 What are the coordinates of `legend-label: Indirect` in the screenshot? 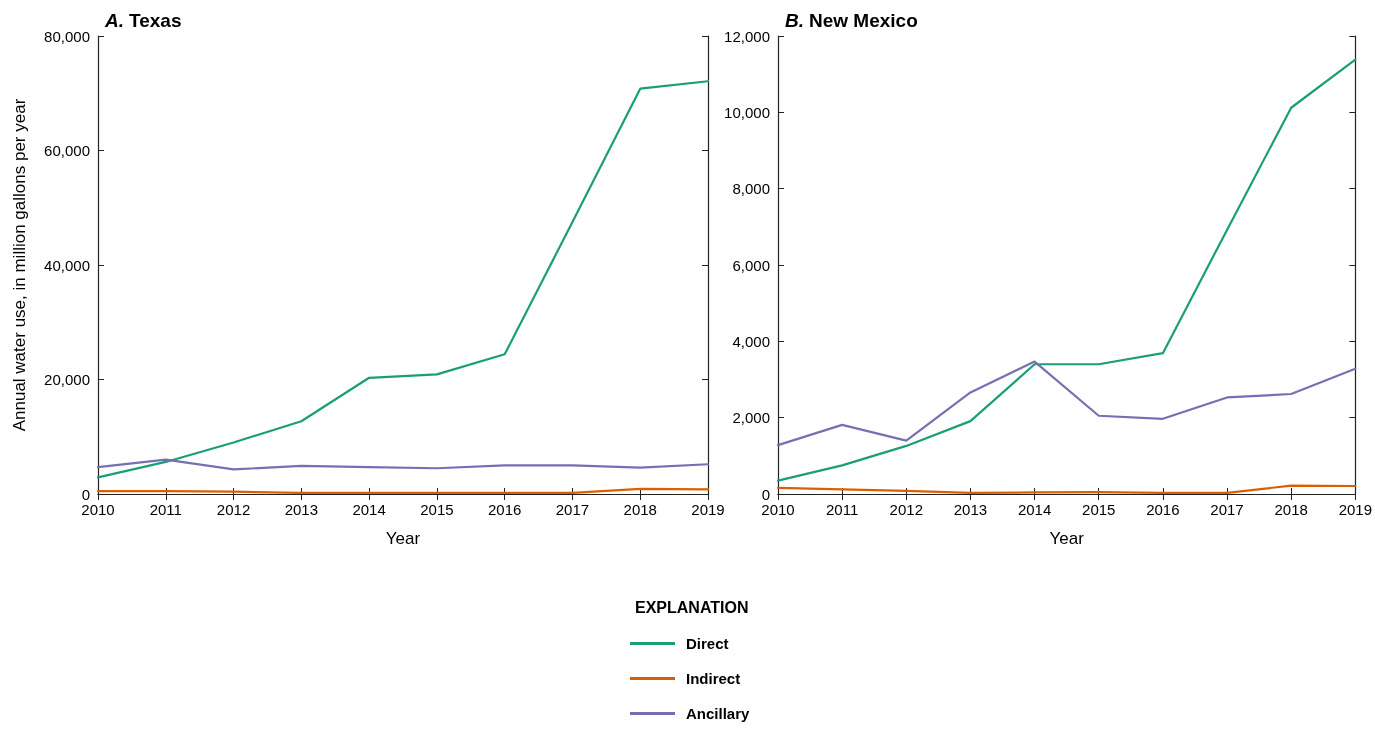 It's located at (713, 678).